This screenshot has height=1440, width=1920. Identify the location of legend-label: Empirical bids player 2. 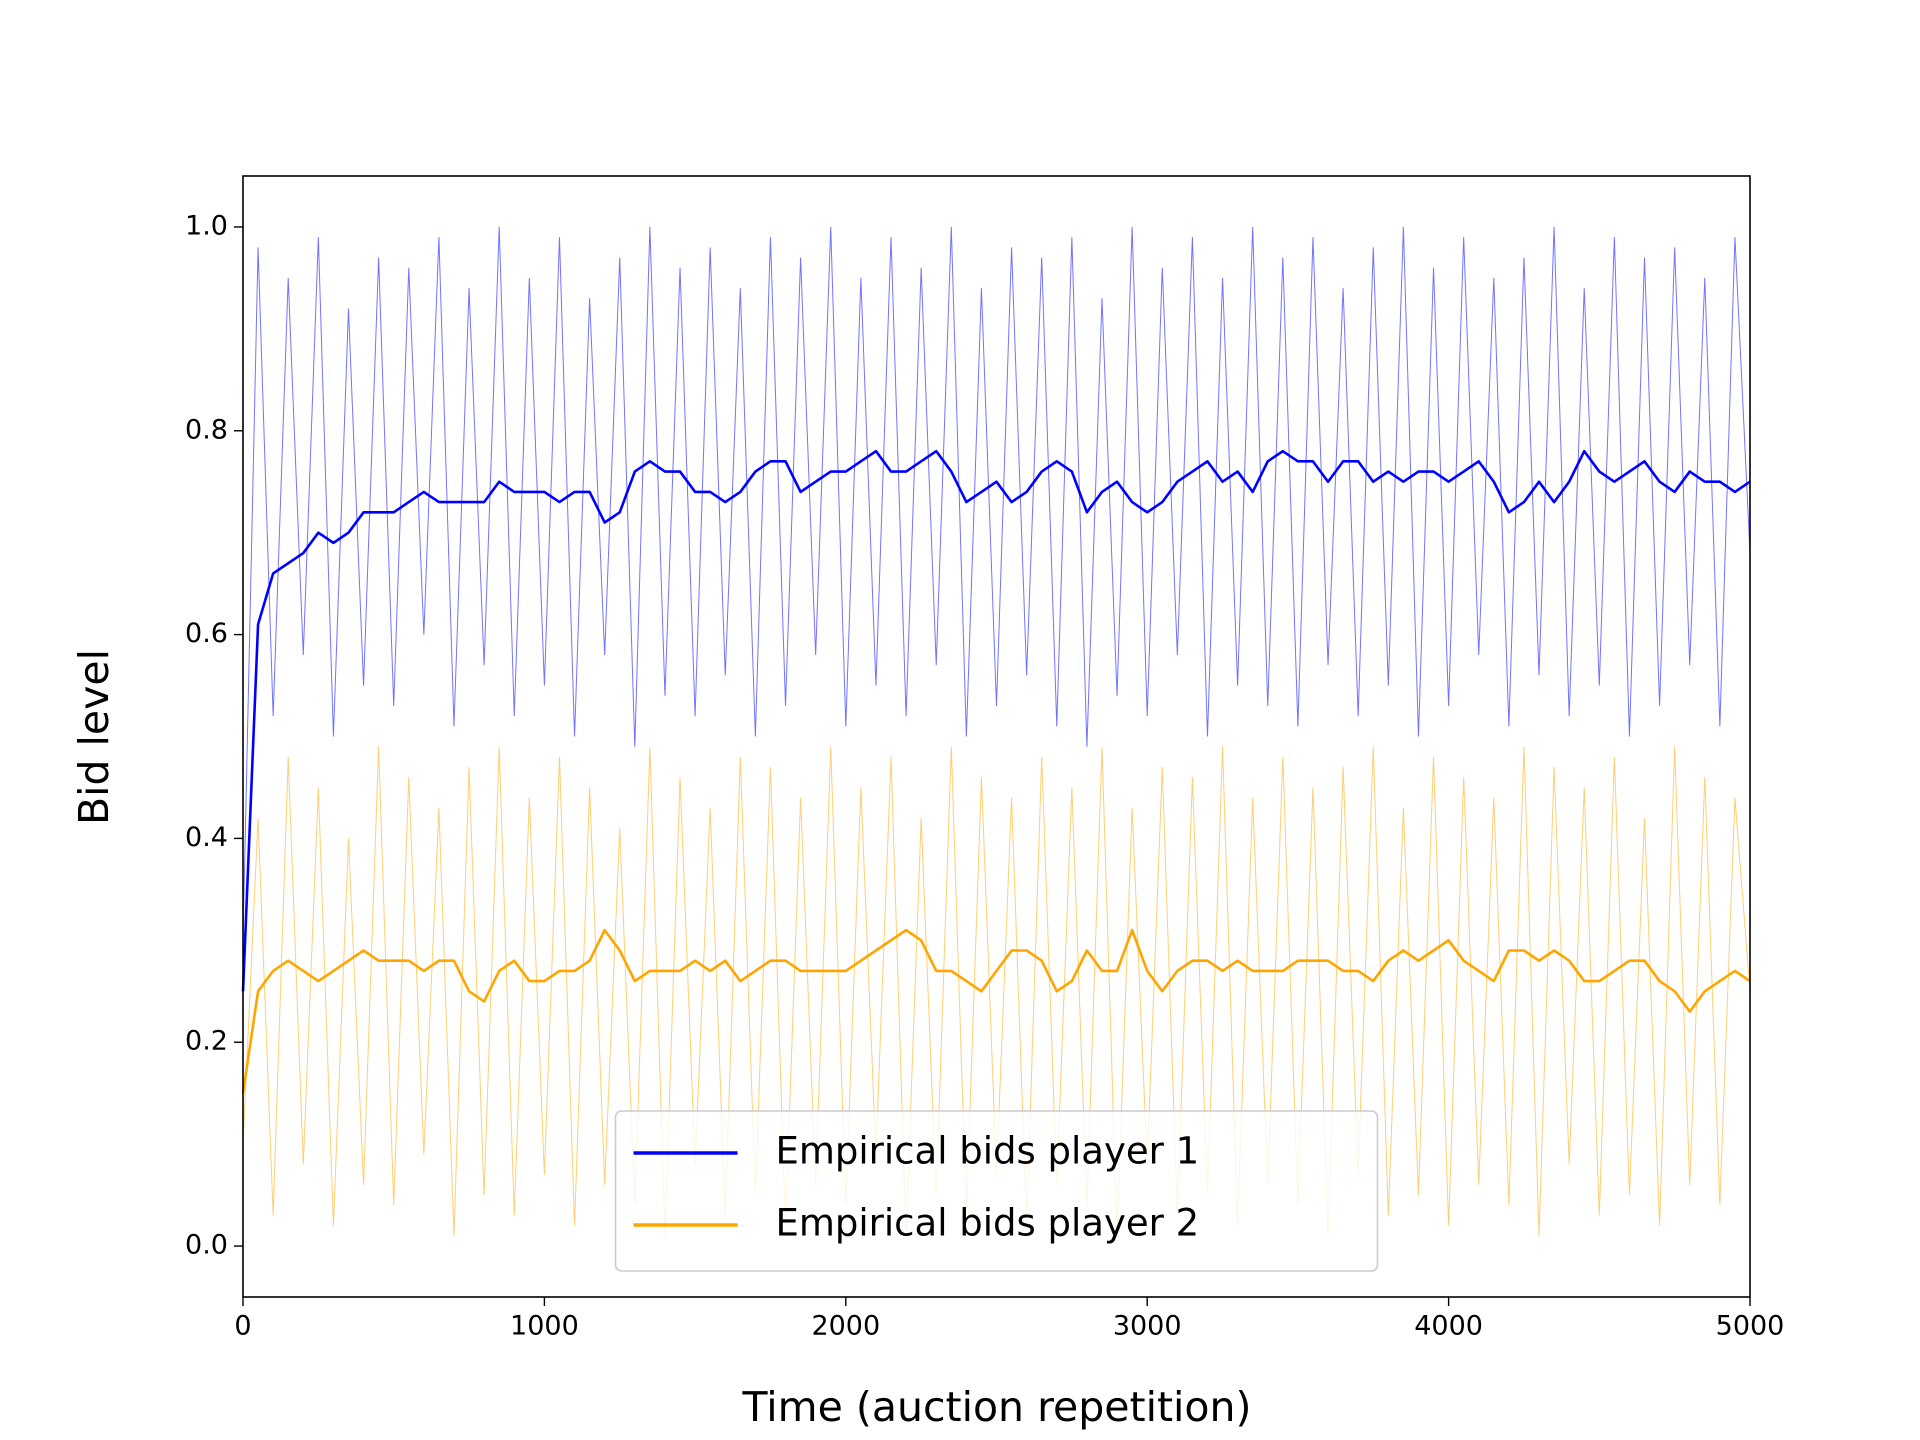
(988, 1223).